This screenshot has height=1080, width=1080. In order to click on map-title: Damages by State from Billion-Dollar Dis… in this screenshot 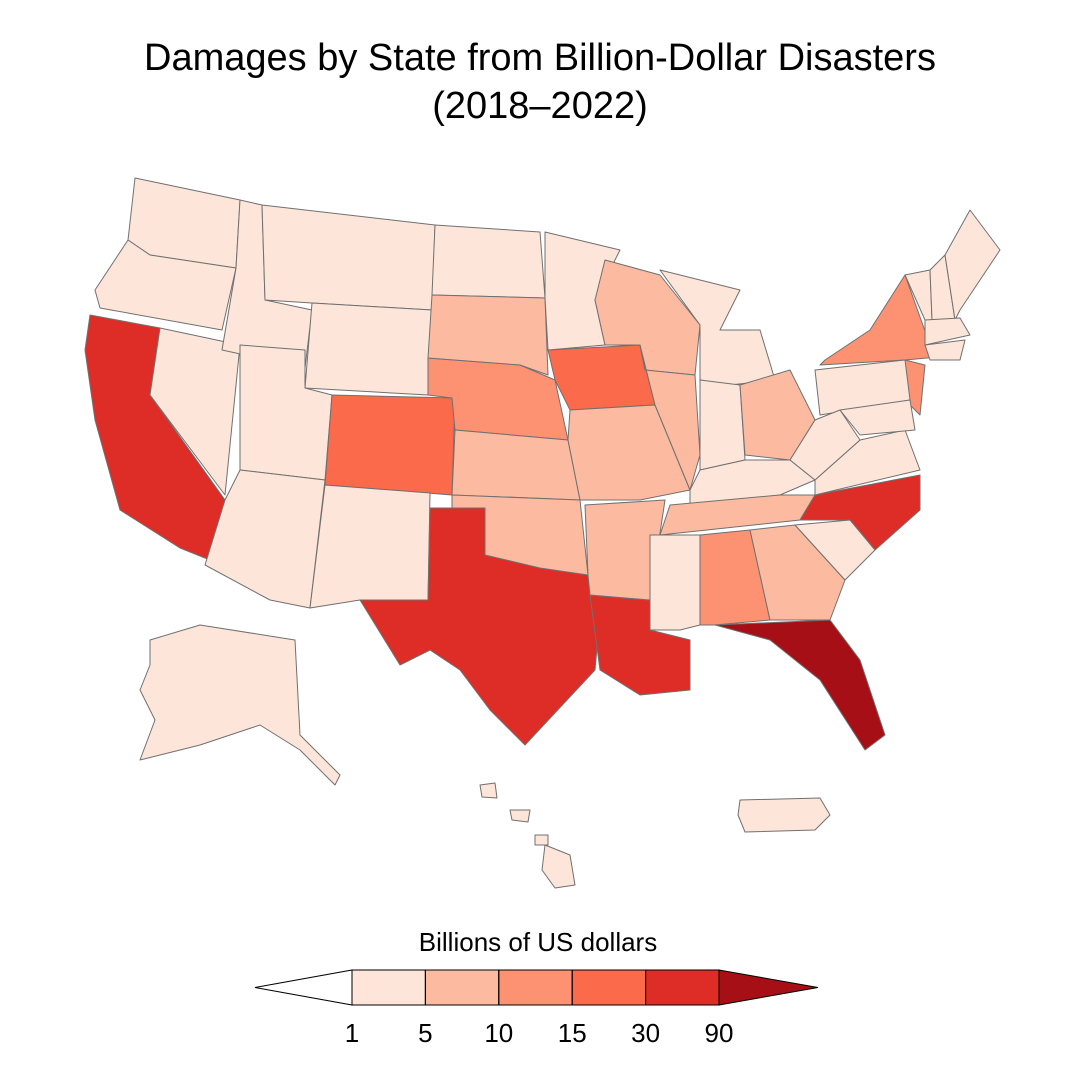, I will do `click(540, 58)`.